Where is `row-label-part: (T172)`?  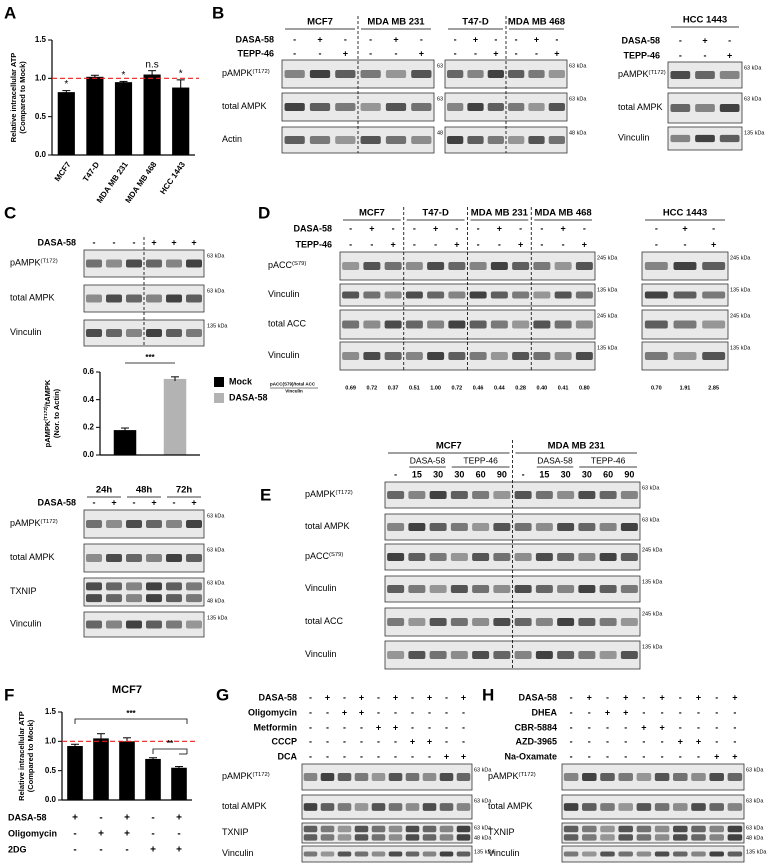
row-label-part: (T172) is located at coordinates (261, 775).